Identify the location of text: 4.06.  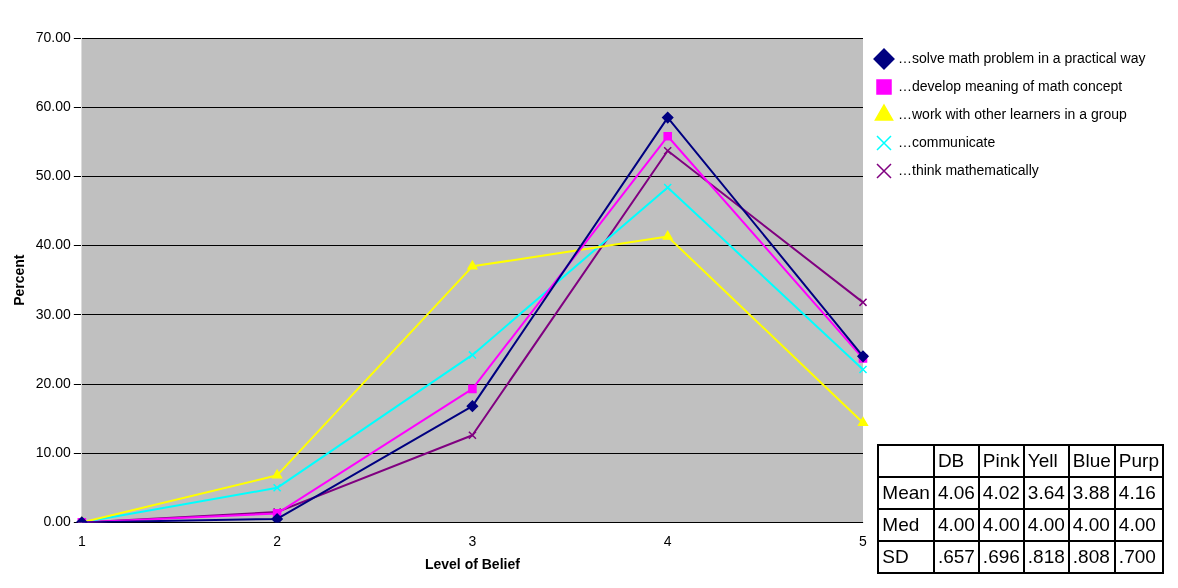
(956, 492).